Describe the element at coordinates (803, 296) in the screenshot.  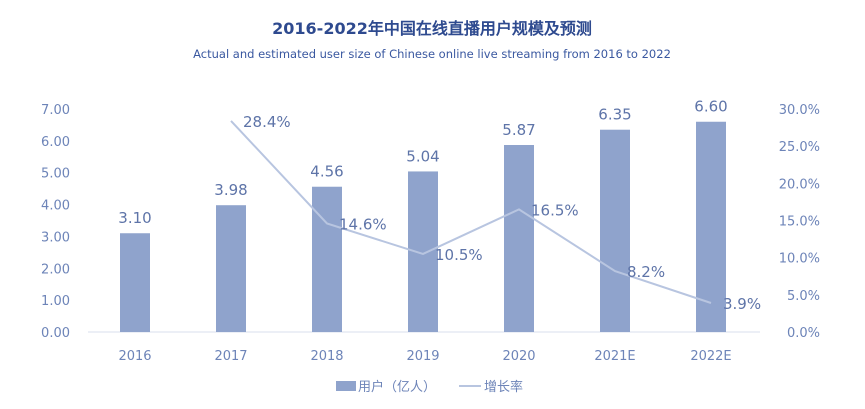
I see `right-tick-label: 5.0%` at that location.